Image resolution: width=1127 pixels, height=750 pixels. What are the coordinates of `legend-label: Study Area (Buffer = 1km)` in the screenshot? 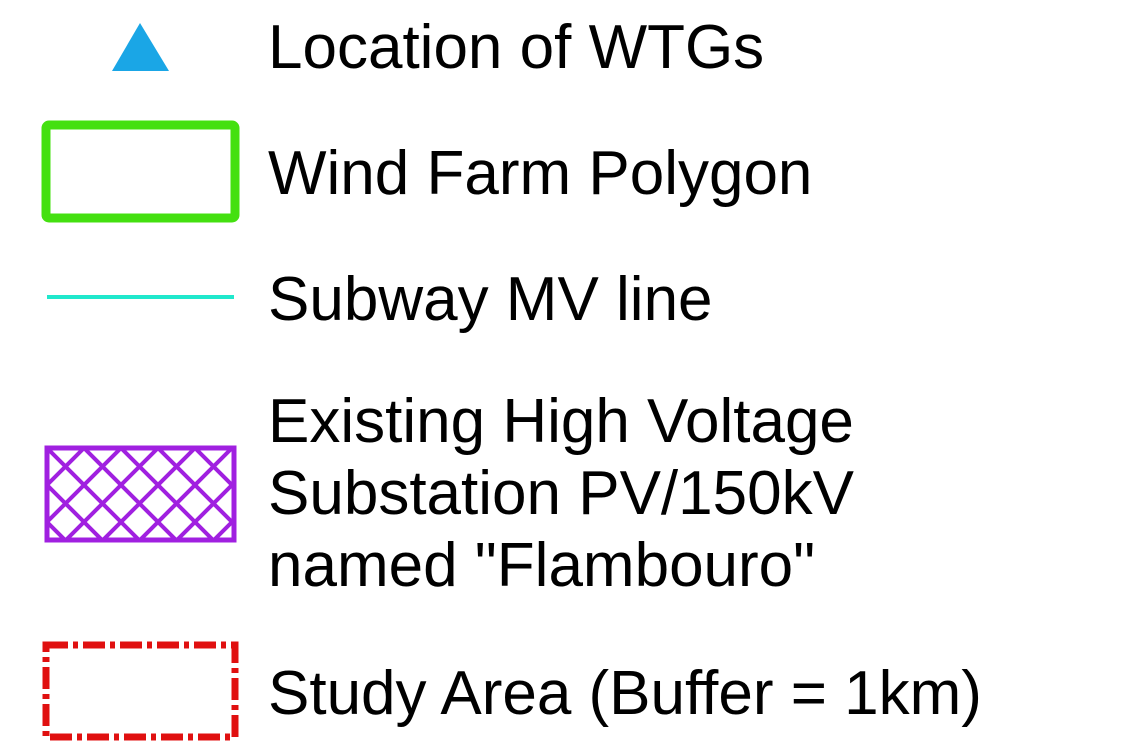 It's located at (625, 693).